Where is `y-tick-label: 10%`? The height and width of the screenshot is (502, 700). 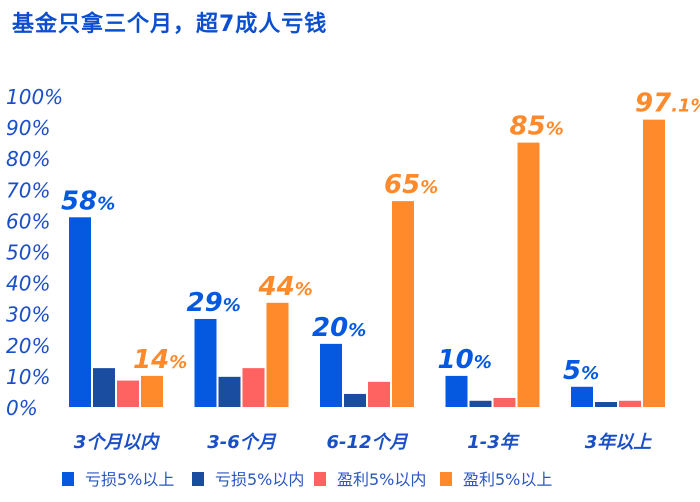
y-tick-label: 10% is located at coordinates (28, 377).